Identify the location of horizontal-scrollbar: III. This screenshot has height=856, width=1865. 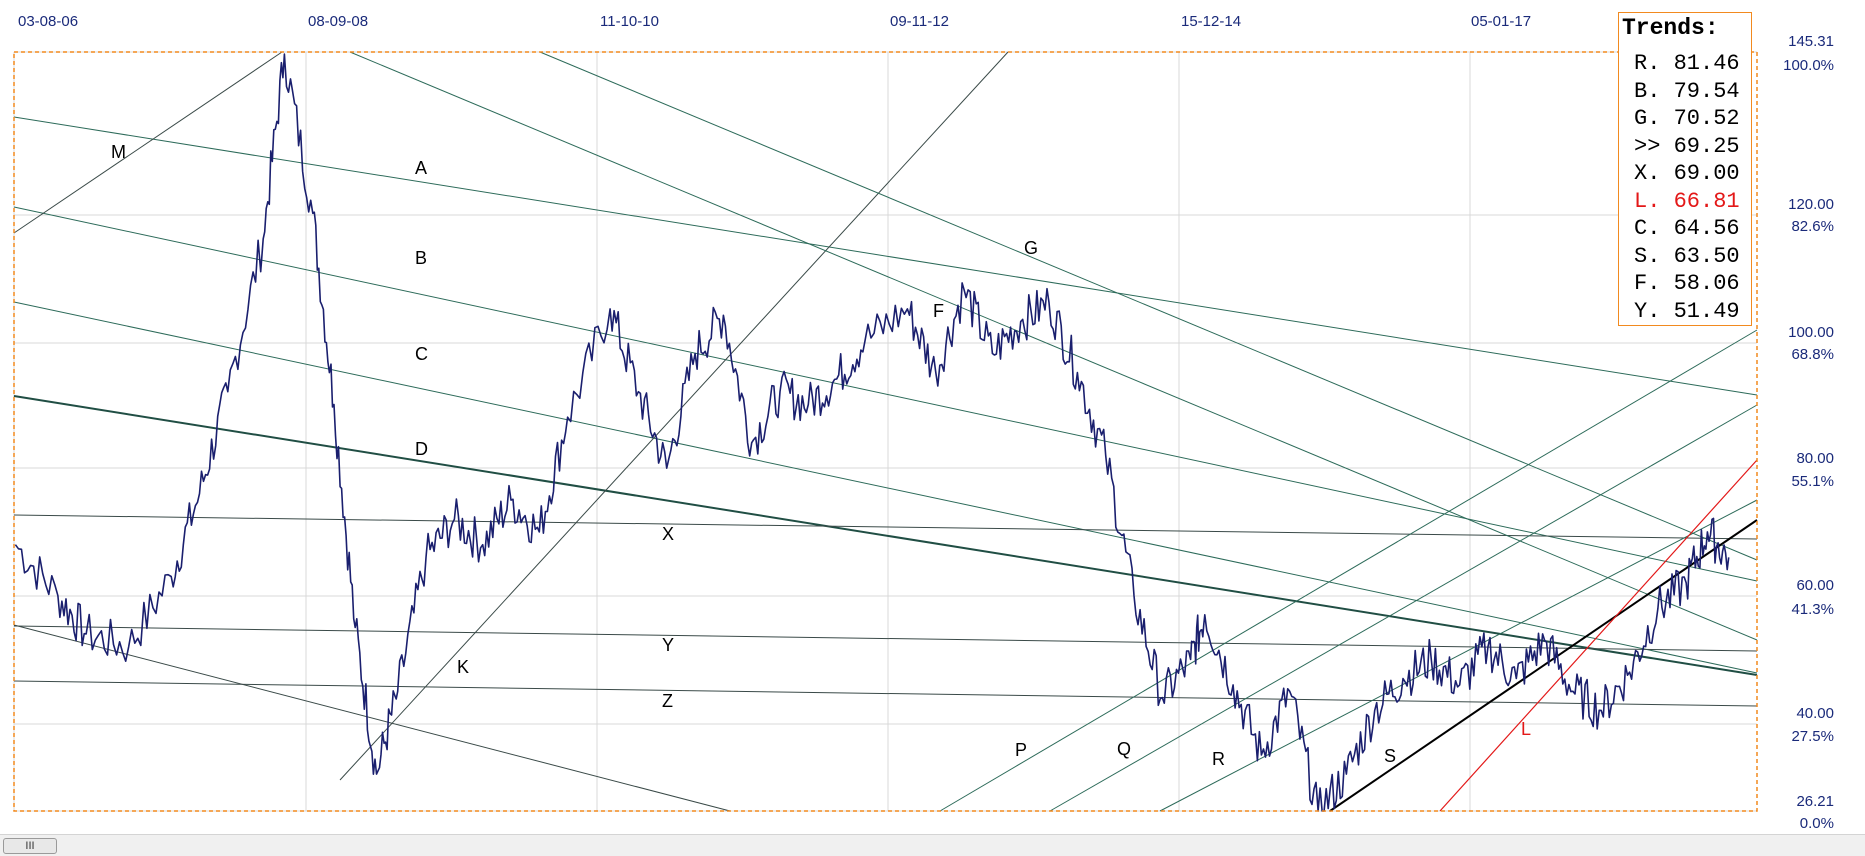
(932, 845).